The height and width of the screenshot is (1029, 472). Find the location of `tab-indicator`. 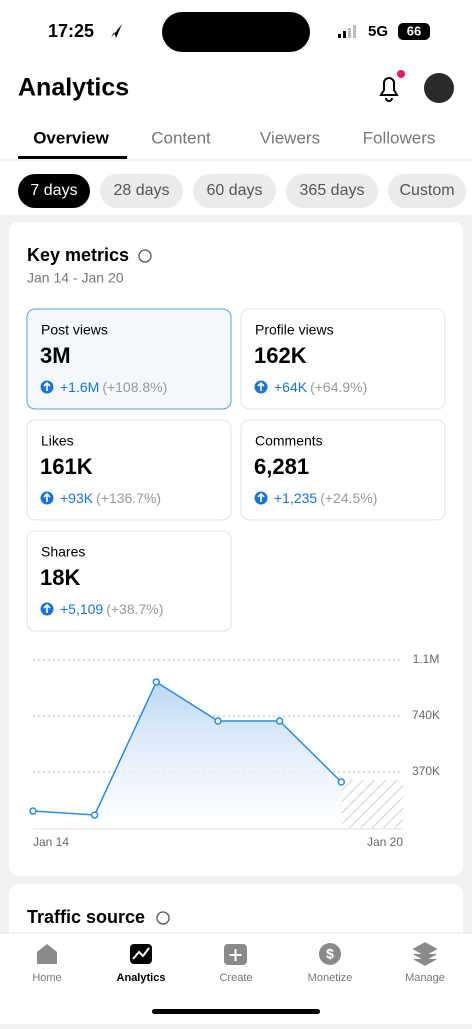

tab-indicator is located at coordinates (72, 157).